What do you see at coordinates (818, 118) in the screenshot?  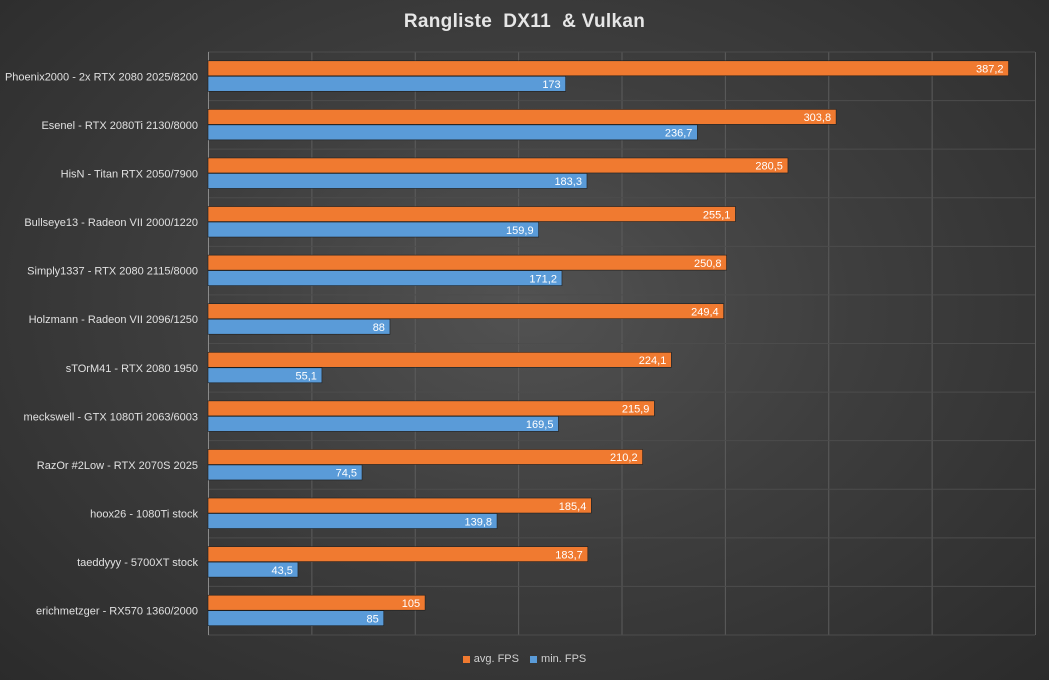 I see `data-label-avg-fps: 303,8` at bounding box center [818, 118].